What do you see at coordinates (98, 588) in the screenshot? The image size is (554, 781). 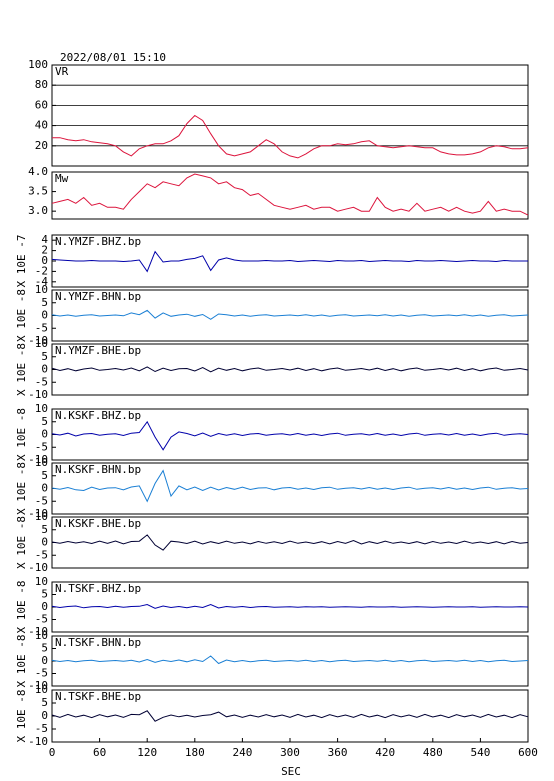 I see `panel-label: N.TSKF.BHZ.bp` at bounding box center [98, 588].